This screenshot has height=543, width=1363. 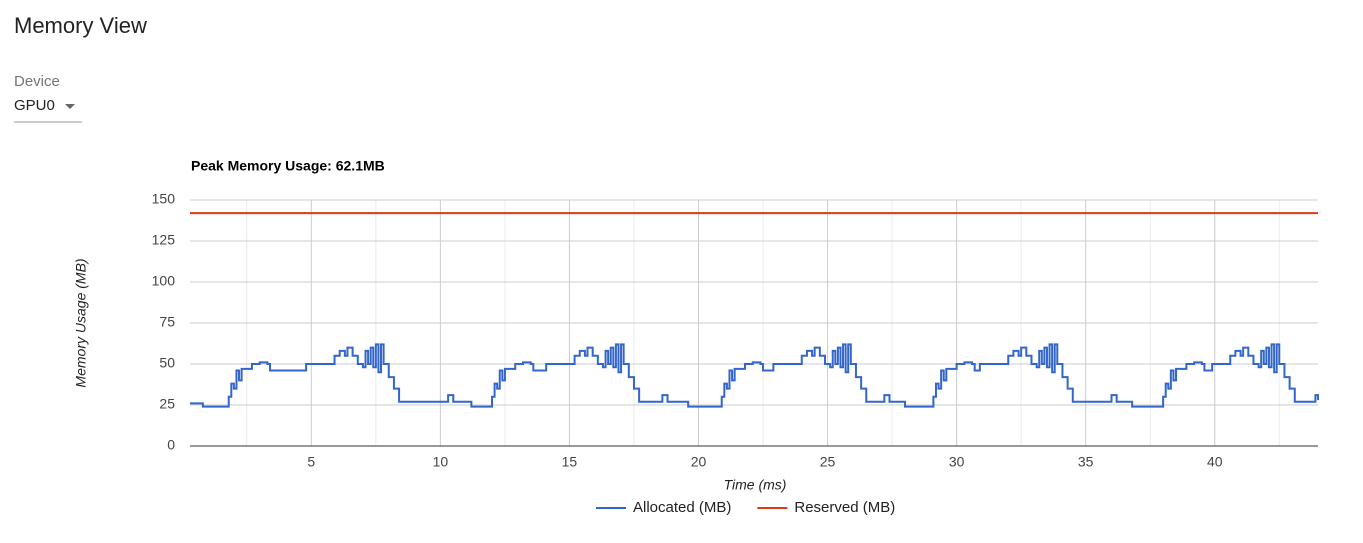 What do you see at coordinates (167, 363) in the screenshot?
I see `y-tick-label: 50` at bounding box center [167, 363].